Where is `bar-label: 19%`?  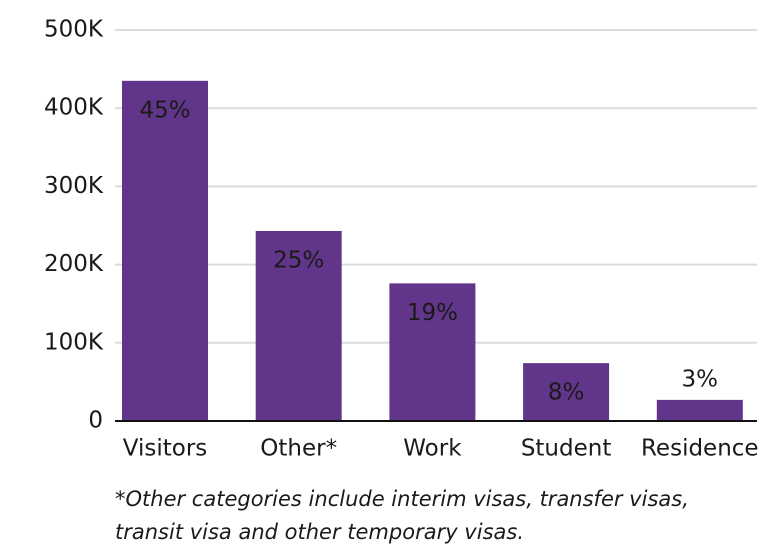
bar-label: 19% is located at coordinates (432, 313).